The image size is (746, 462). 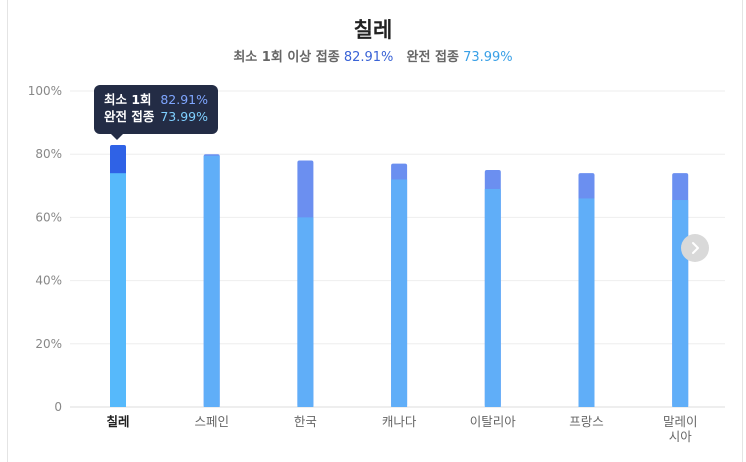 What do you see at coordinates (681, 436) in the screenshot?
I see `x-tick-label: 시아` at bounding box center [681, 436].